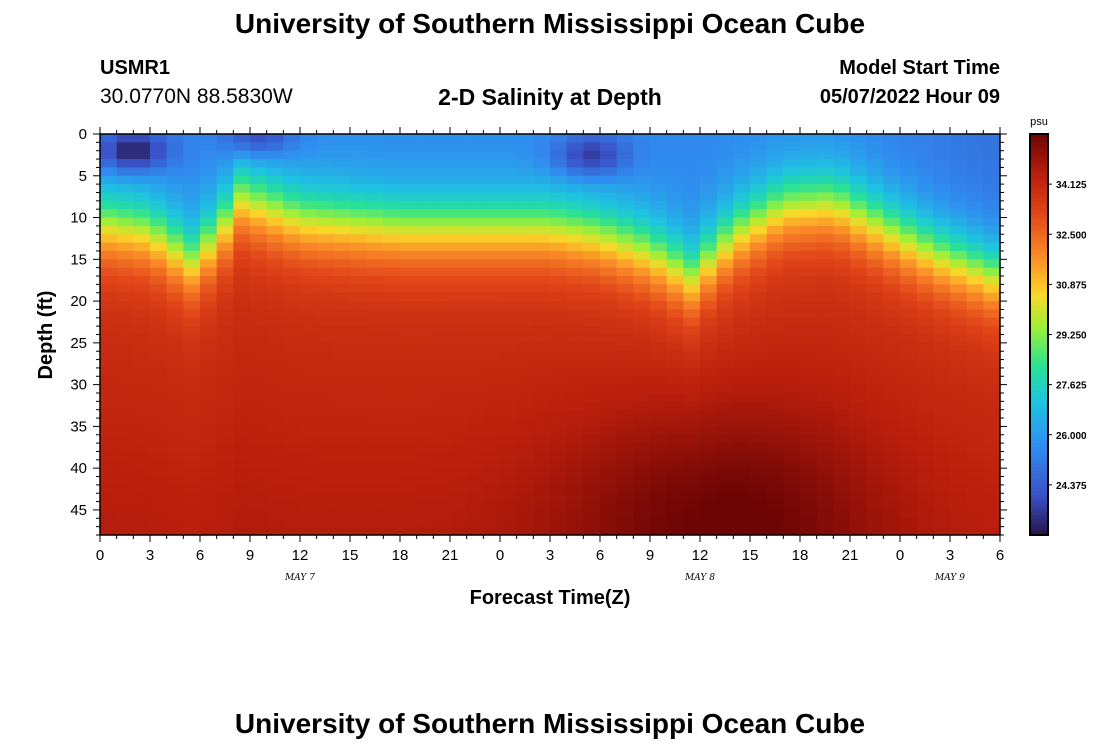  I want to click on y-tick-label: 35, so click(78, 426).